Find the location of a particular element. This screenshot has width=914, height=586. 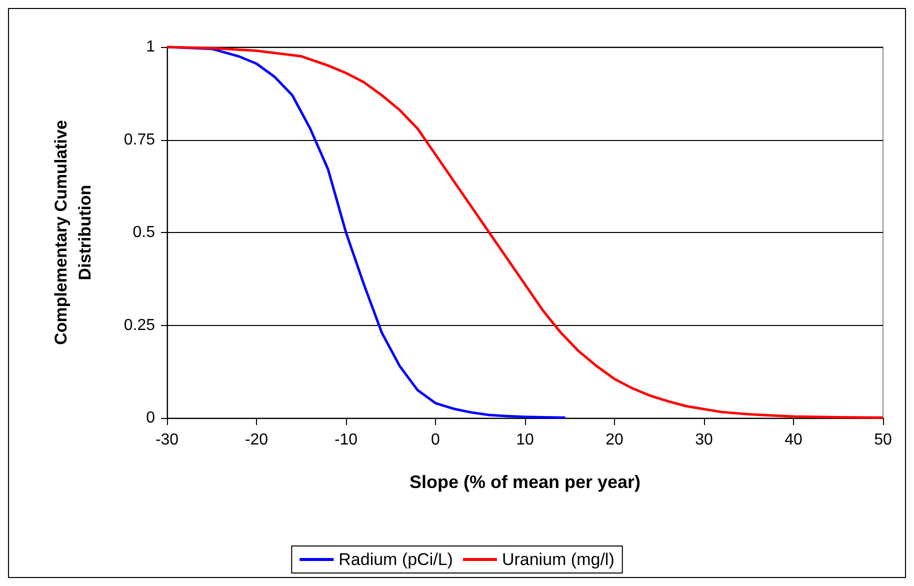

y-tick-label: 0.75 is located at coordinates (140, 139).